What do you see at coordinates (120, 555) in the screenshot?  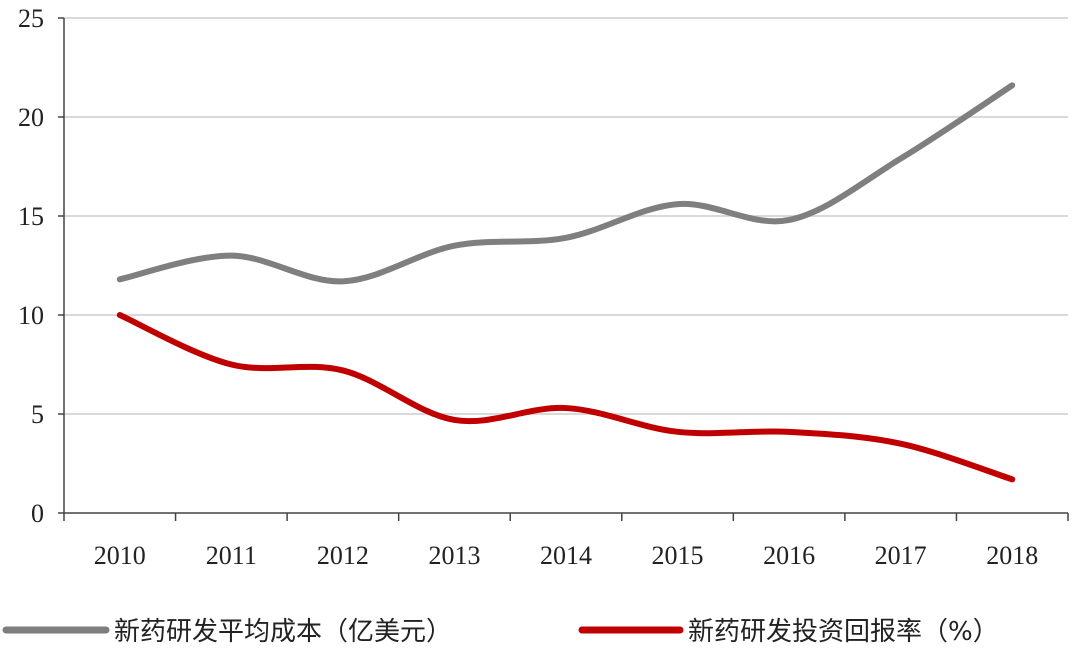 I see `x-tick-label-2010: 2010` at bounding box center [120, 555].